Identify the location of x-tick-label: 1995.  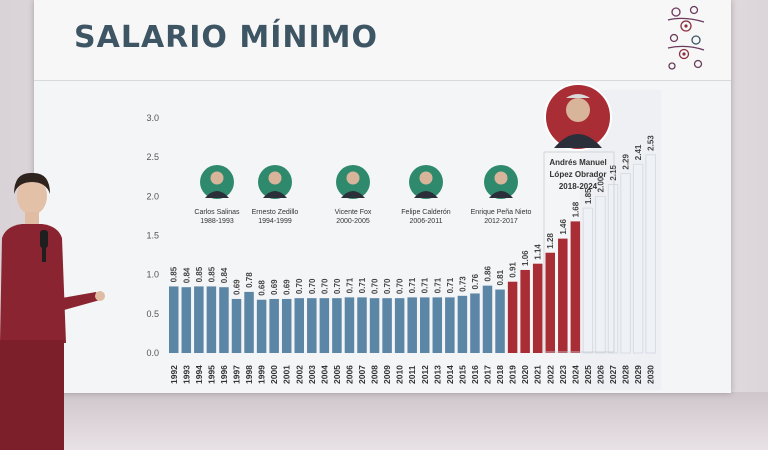
(211, 374).